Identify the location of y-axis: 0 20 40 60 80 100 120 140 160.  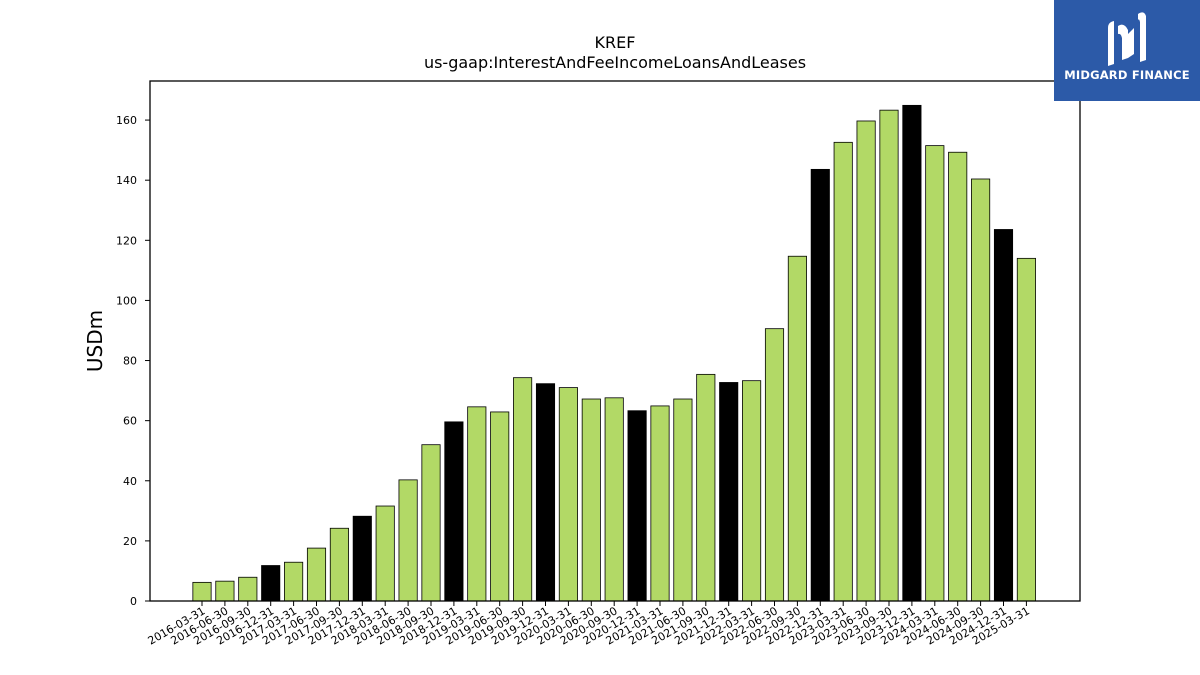
(133, 361).